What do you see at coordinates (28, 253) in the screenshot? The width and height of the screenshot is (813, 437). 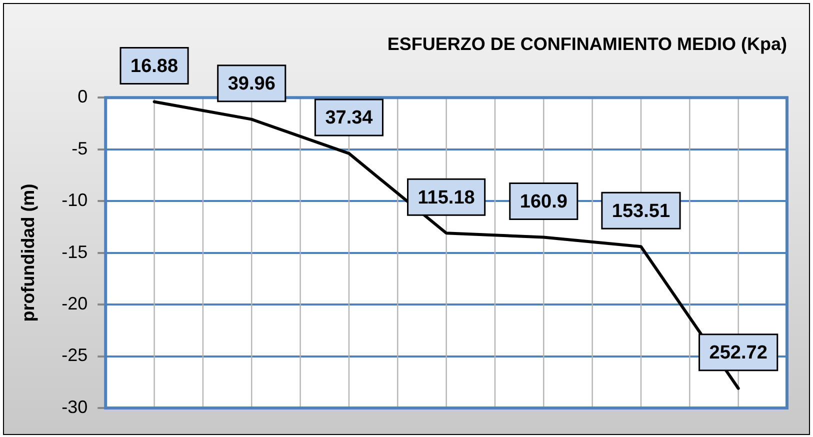 I see `y-axis-title: profundidad (m)` at bounding box center [28, 253].